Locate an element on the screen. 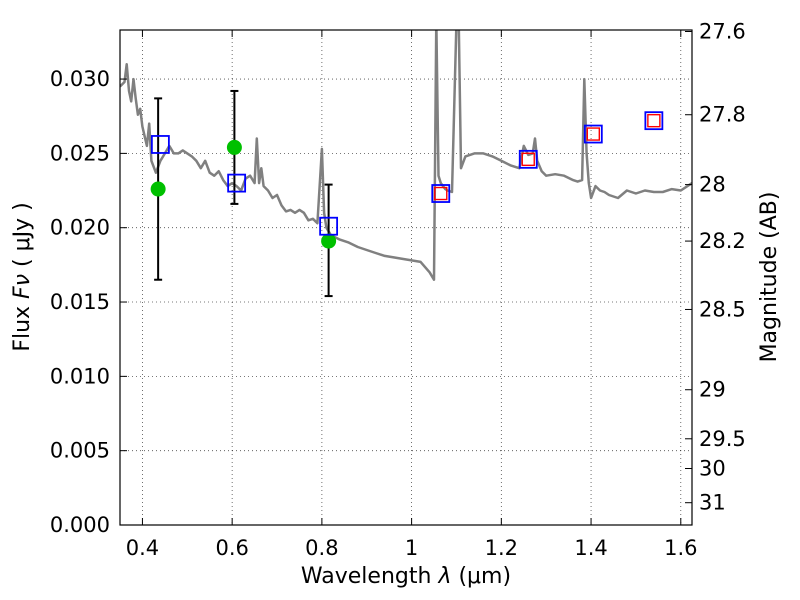 This screenshot has height=600, width=800. y-tick-label: 0.020 is located at coordinates (80, 228).